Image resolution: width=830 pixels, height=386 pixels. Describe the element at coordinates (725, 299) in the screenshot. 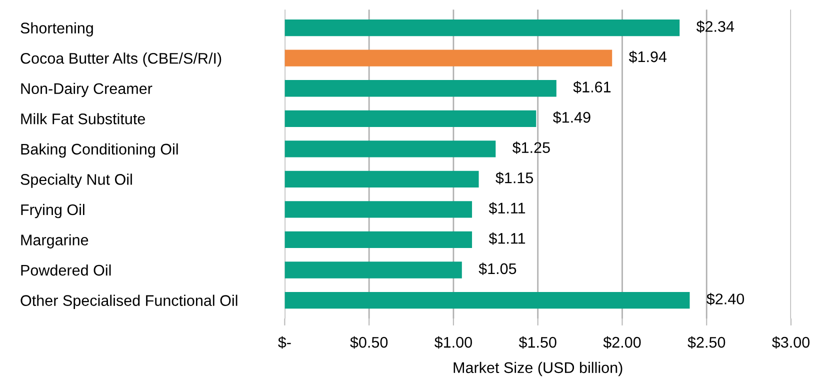

I see `data-label: $2.40` at that location.